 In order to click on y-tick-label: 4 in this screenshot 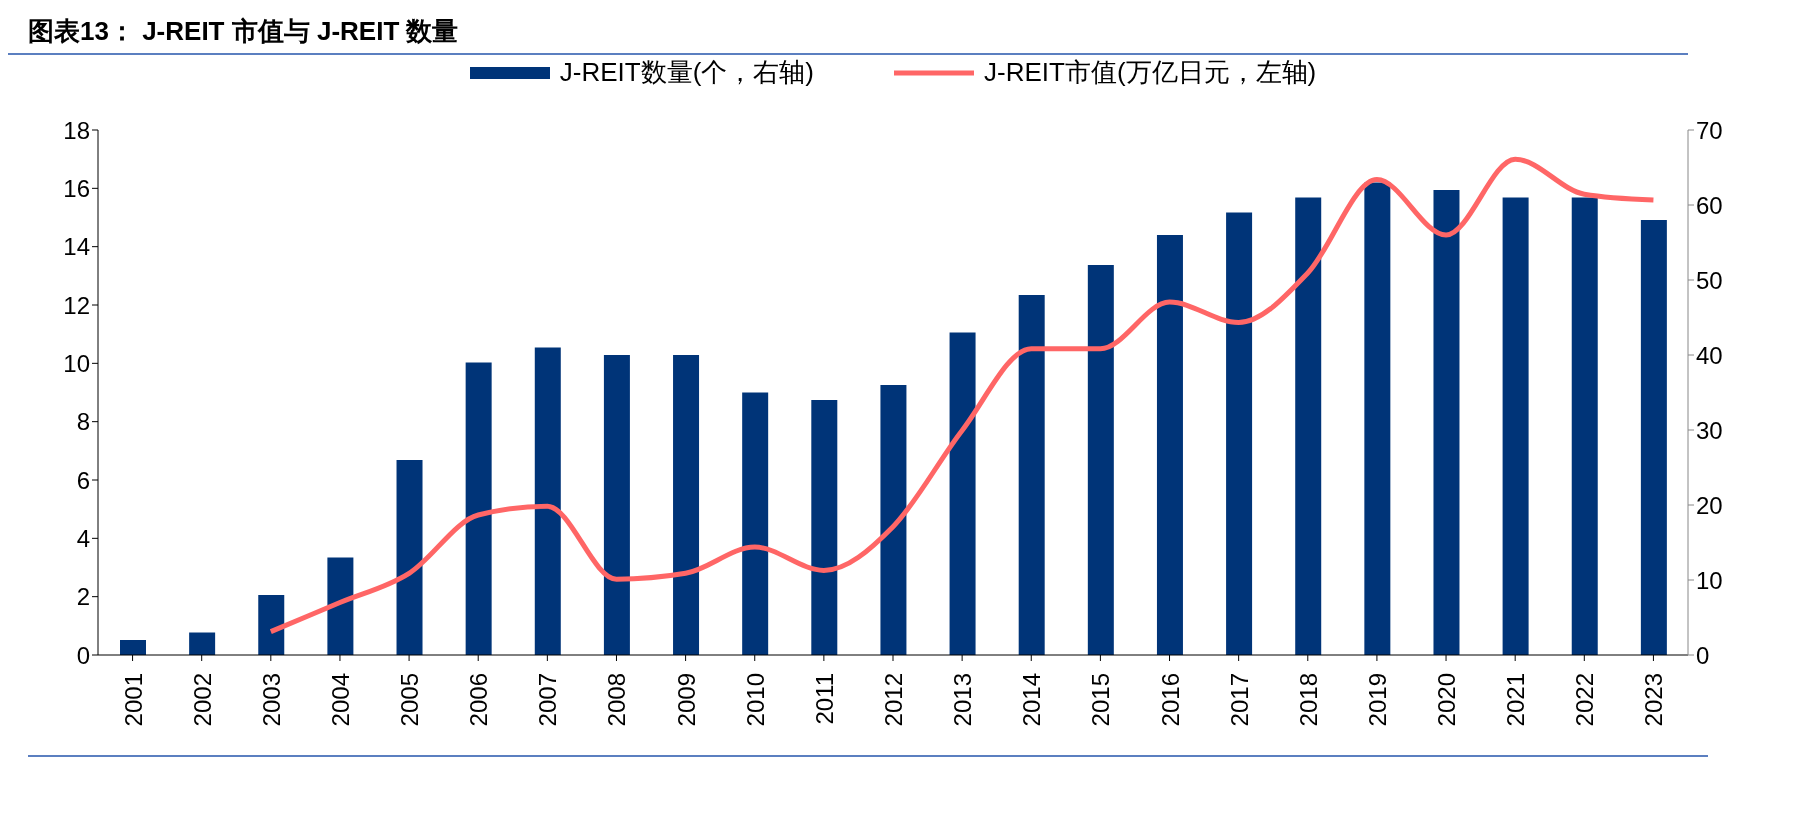, I will do `click(83, 538)`.